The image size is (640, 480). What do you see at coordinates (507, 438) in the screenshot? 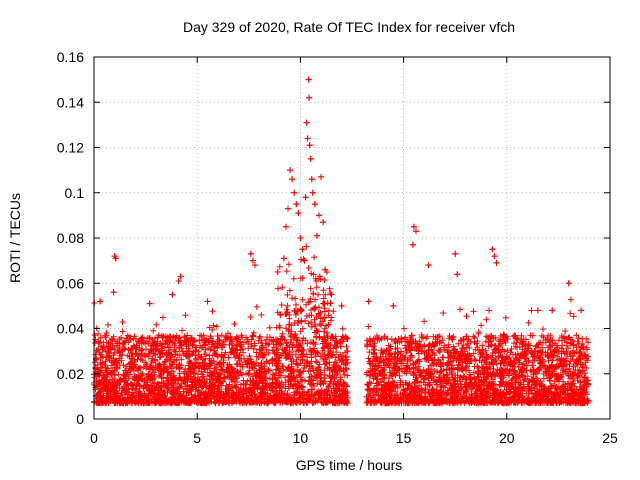
I see `x-tick-label: 20` at bounding box center [507, 438].